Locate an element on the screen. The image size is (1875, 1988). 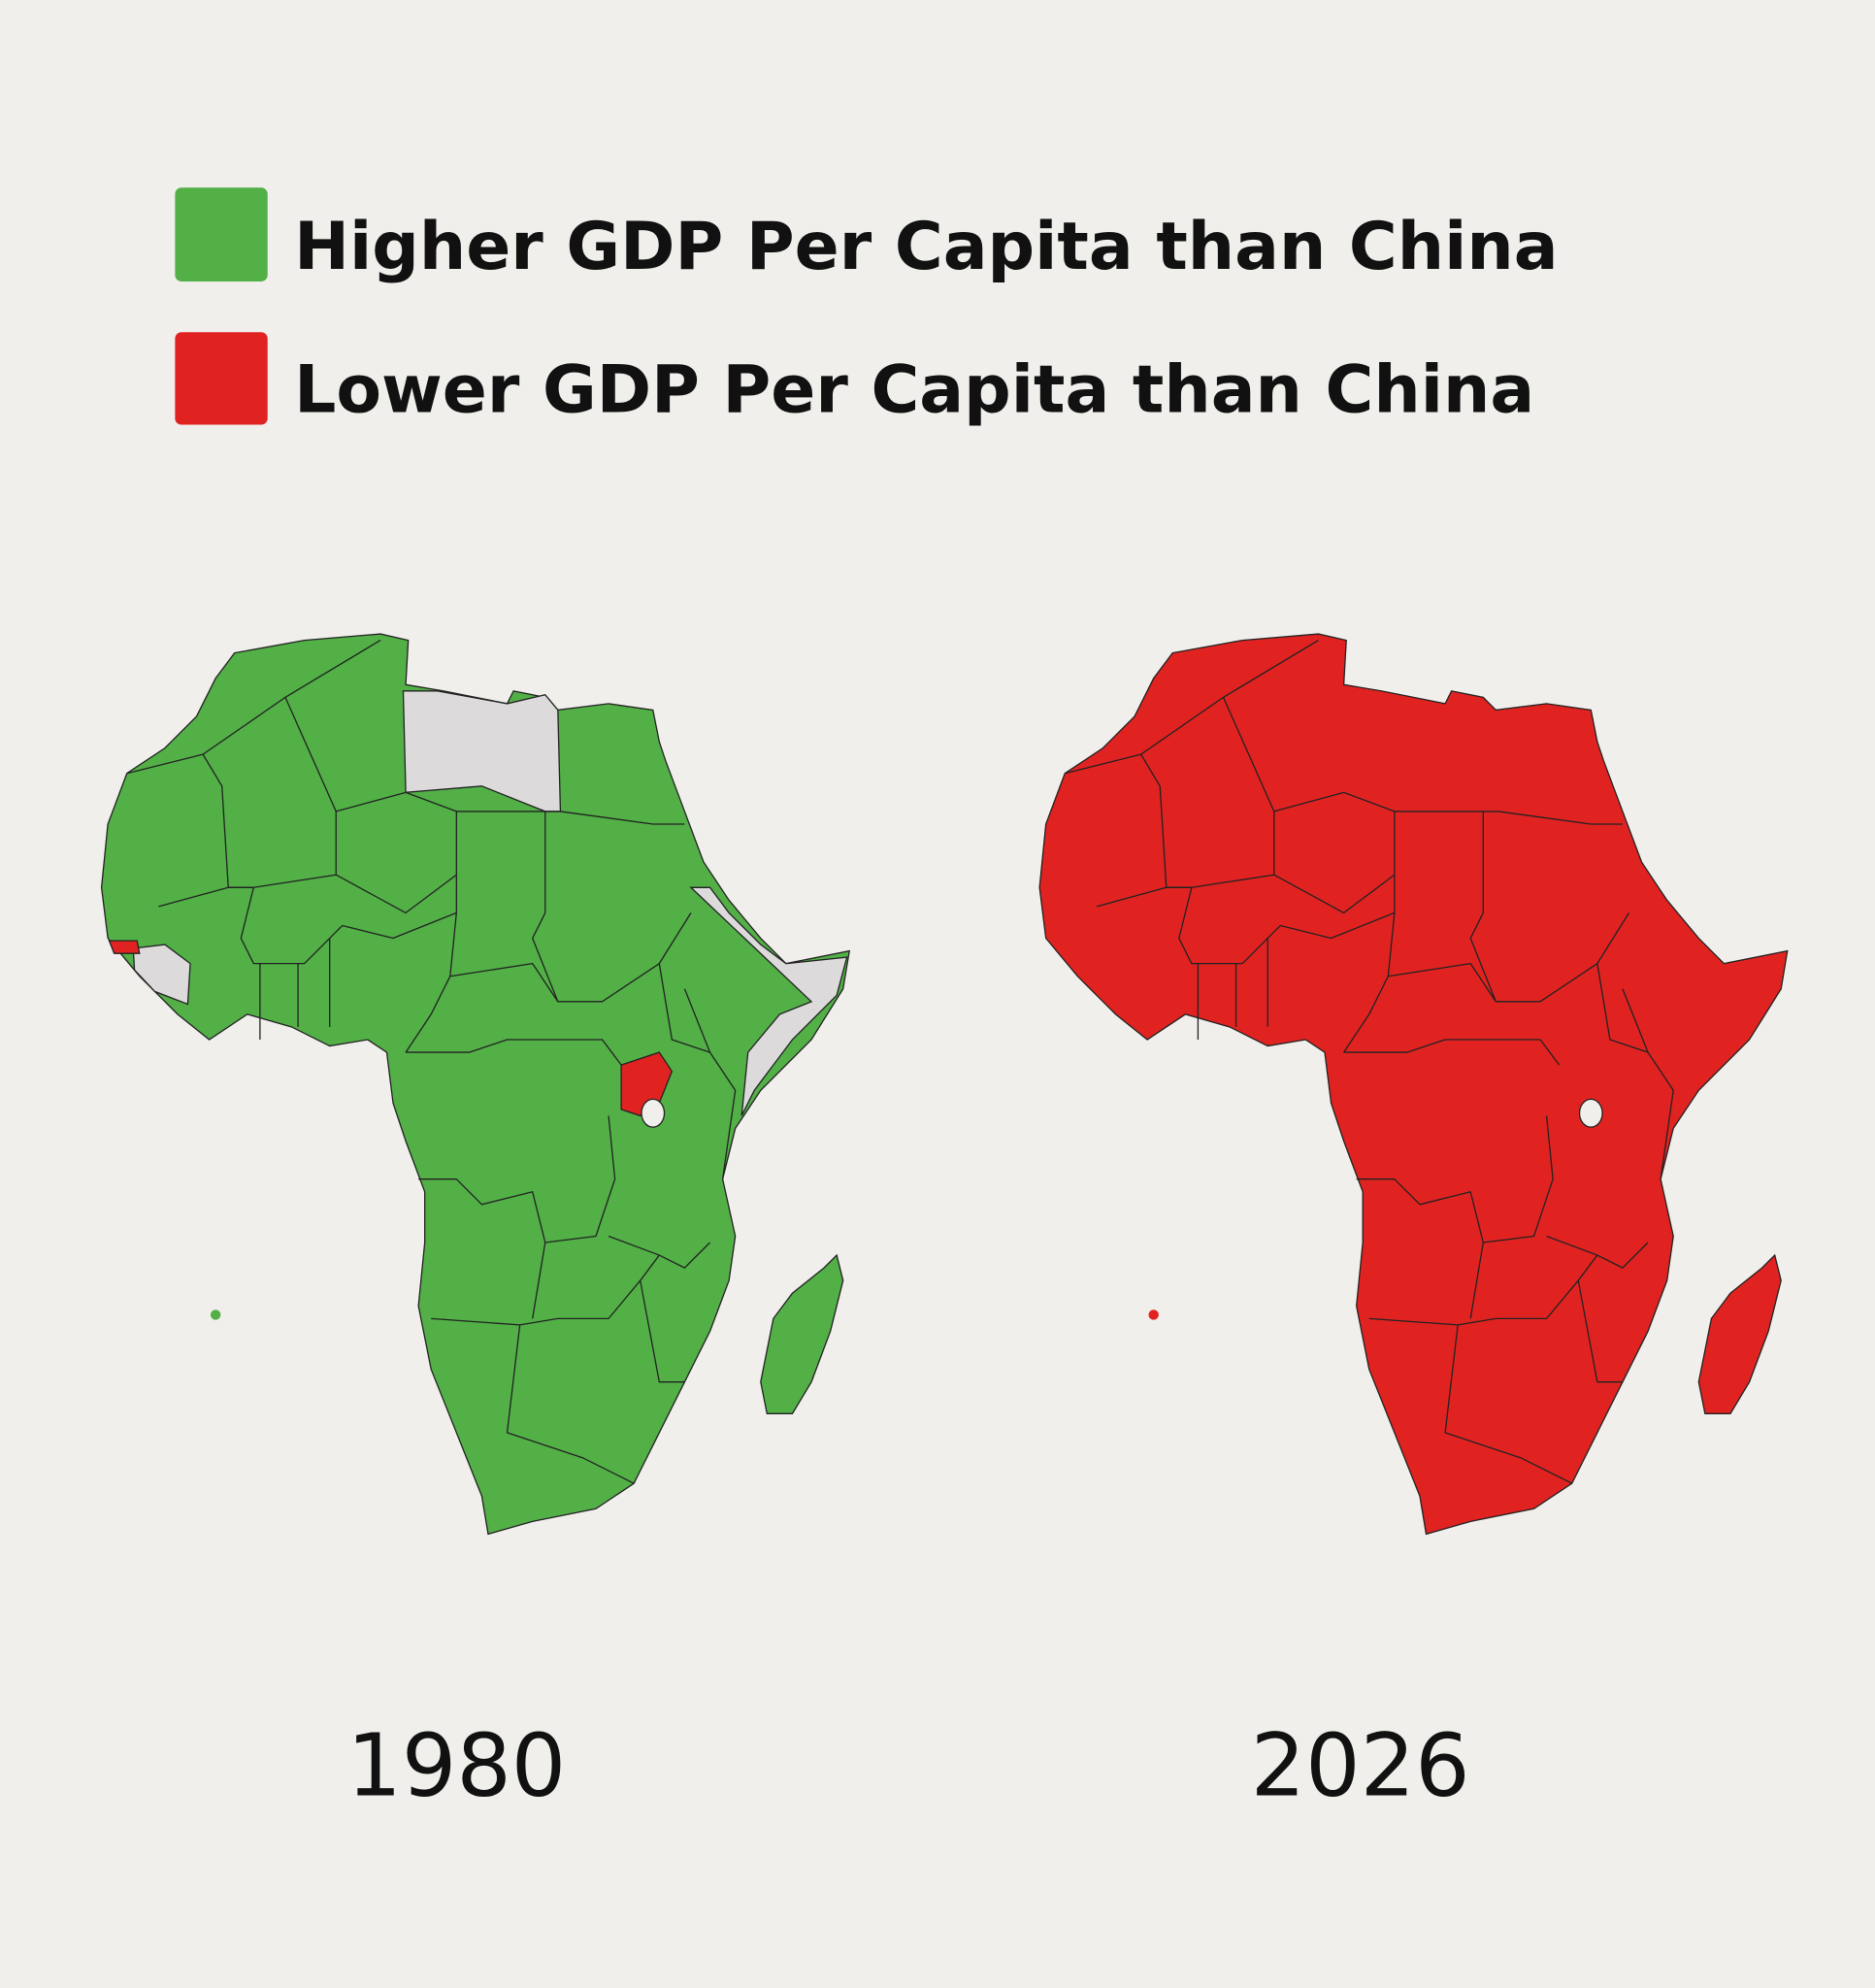
year-label: 2026 is located at coordinates (1360, 1765).